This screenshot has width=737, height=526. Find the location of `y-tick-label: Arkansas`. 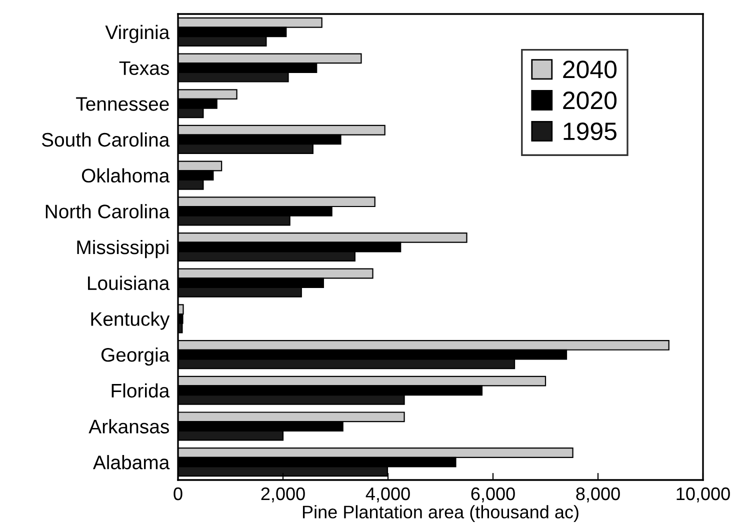

y-tick-label: Arkansas is located at coordinates (128, 426).